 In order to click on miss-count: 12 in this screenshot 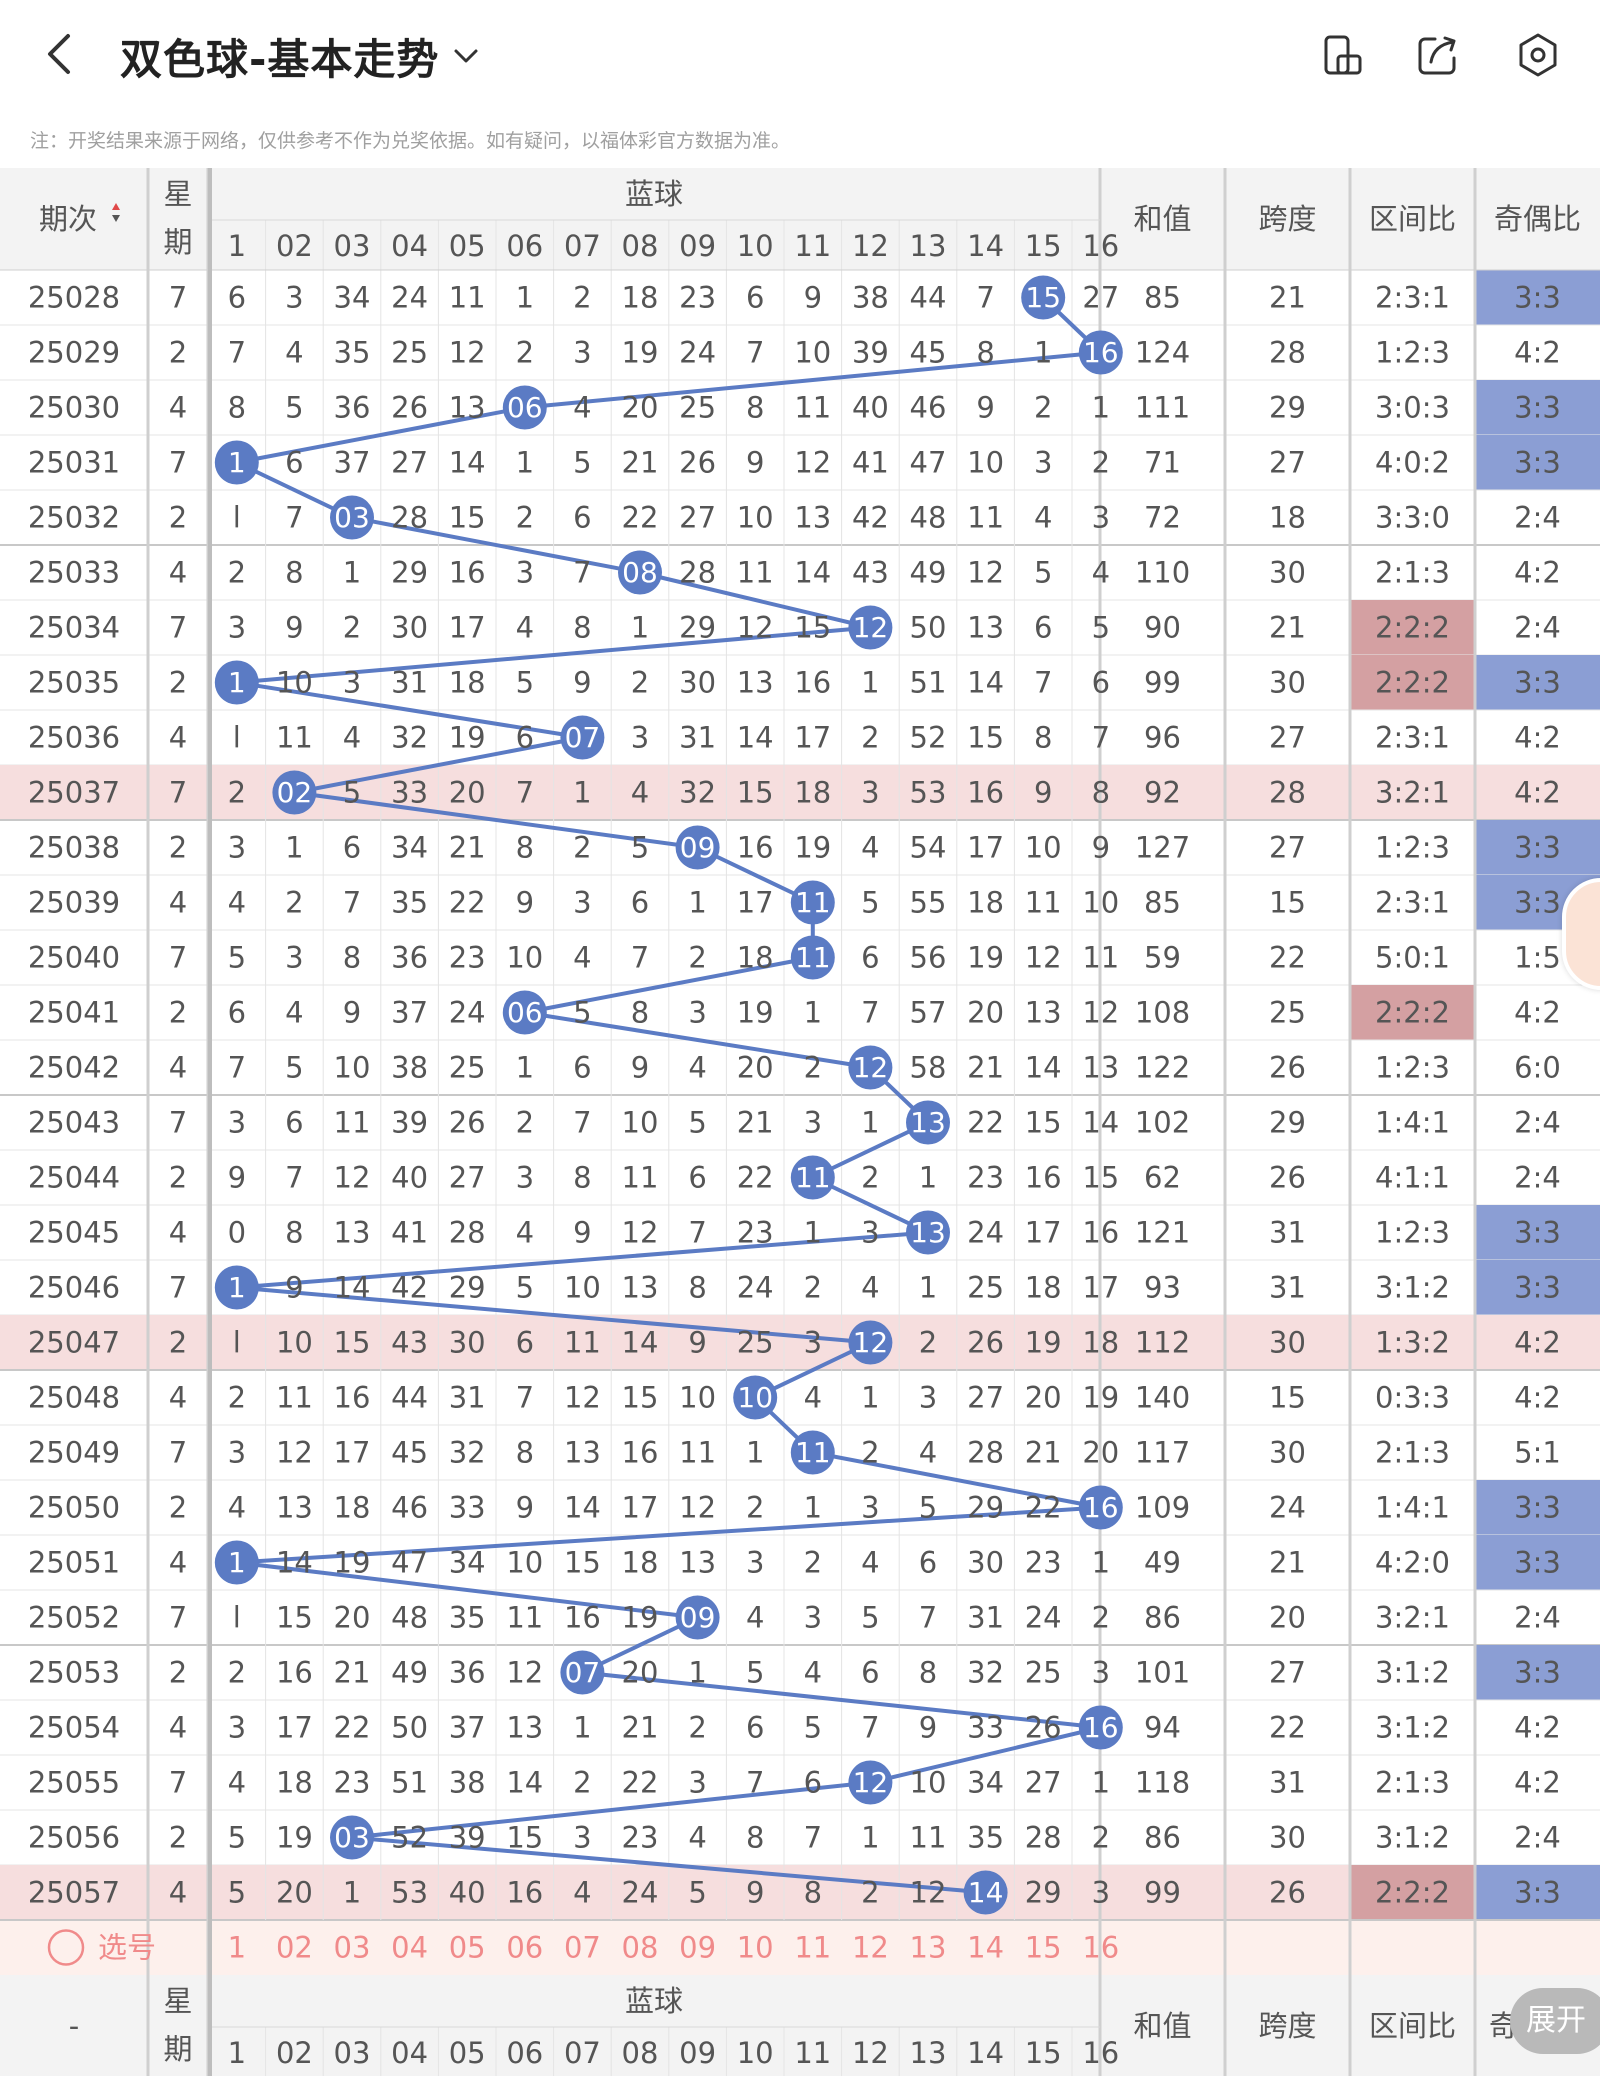, I will do `click(985, 573)`.